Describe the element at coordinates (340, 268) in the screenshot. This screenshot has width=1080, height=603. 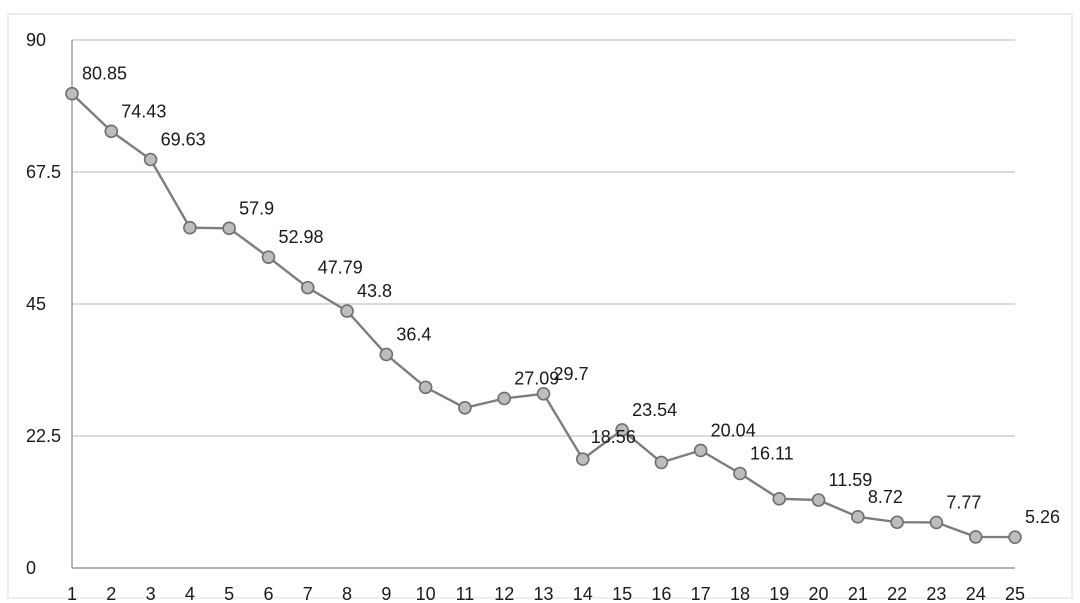
I see `data-label: 47.79` at that location.